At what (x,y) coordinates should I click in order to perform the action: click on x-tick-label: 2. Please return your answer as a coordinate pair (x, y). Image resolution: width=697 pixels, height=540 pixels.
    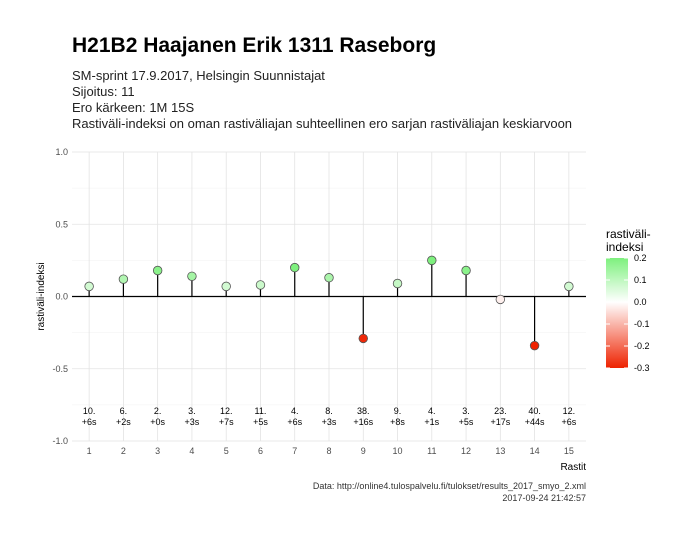
    Looking at the image, I should click on (123, 451).